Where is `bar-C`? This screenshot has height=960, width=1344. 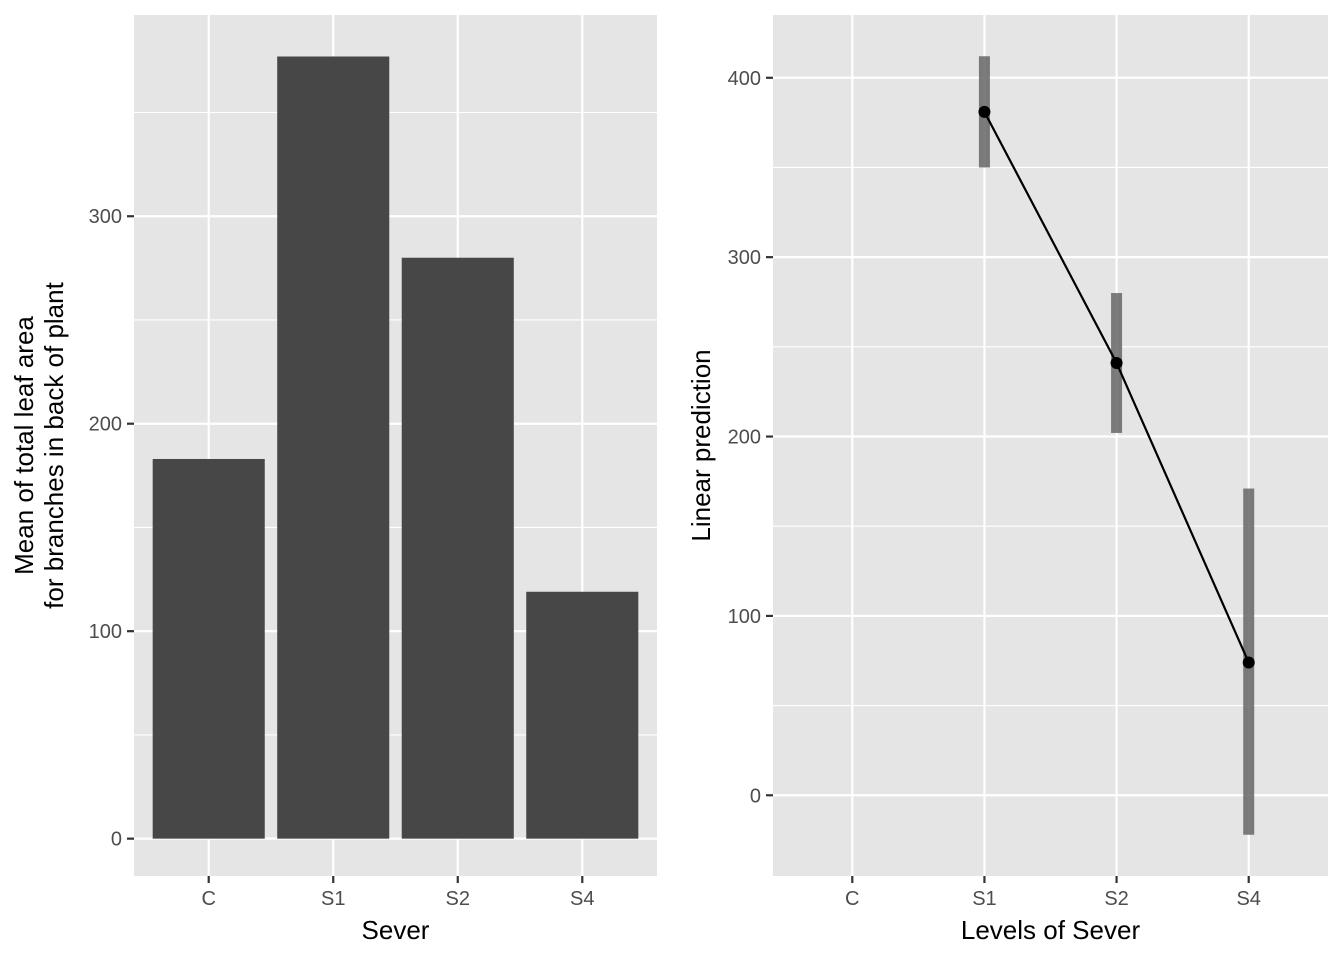 bar-C is located at coordinates (208, 648).